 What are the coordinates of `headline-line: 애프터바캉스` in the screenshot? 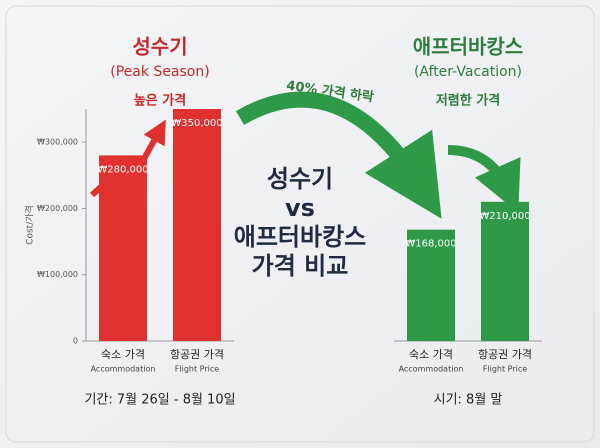 It's located at (300, 237).